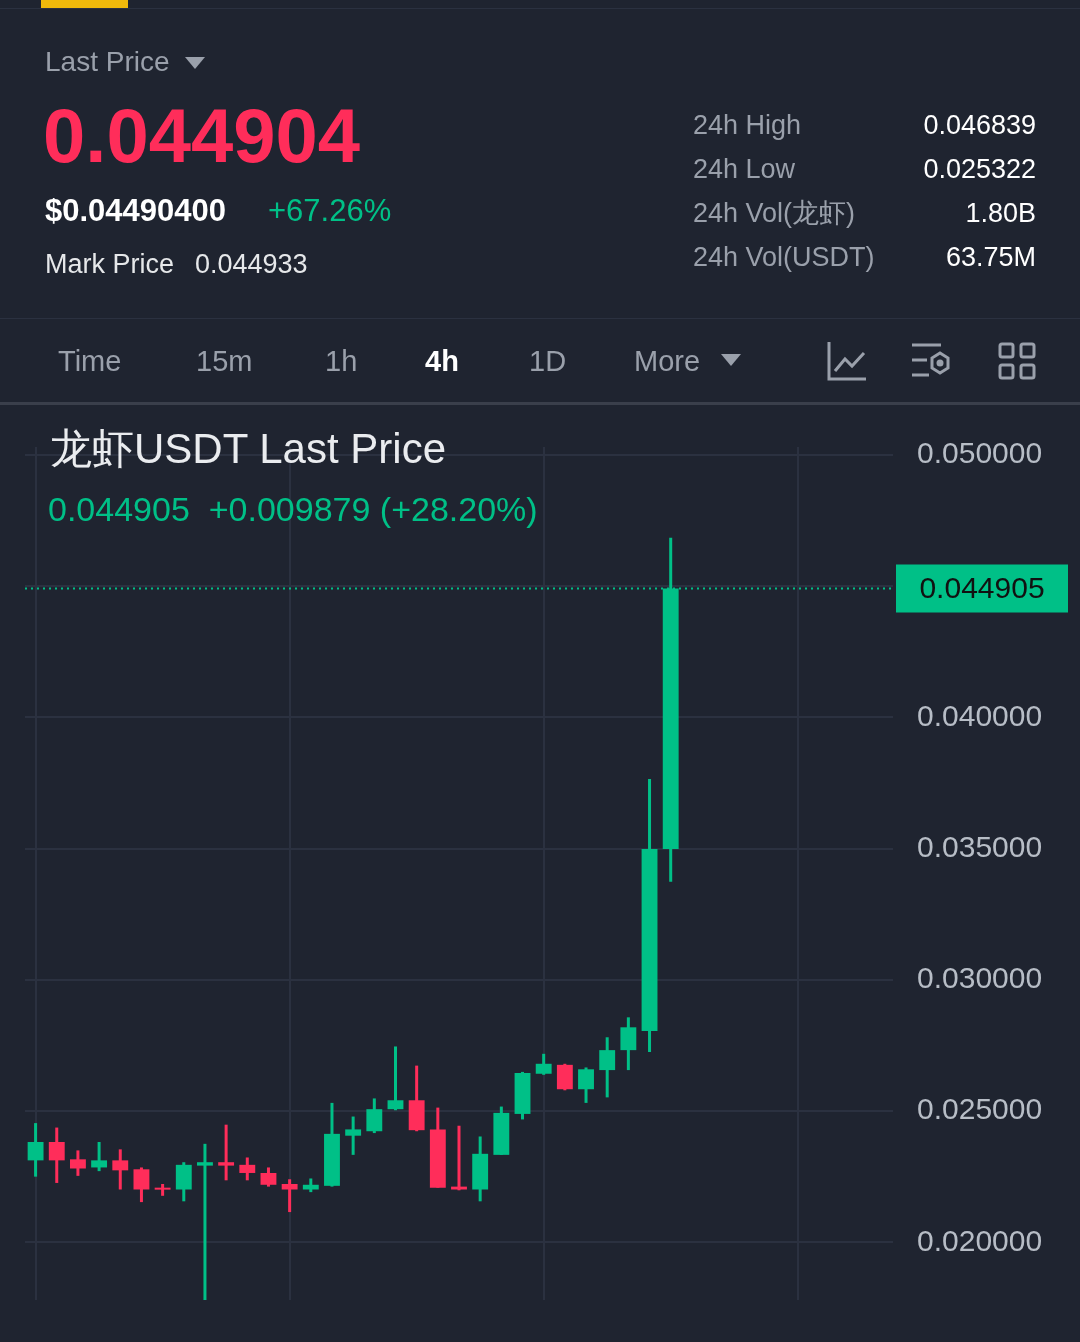  What do you see at coordinates (107, 61) in the screenshot?
I see `text: Last Price` at bounding box center [107, 61].